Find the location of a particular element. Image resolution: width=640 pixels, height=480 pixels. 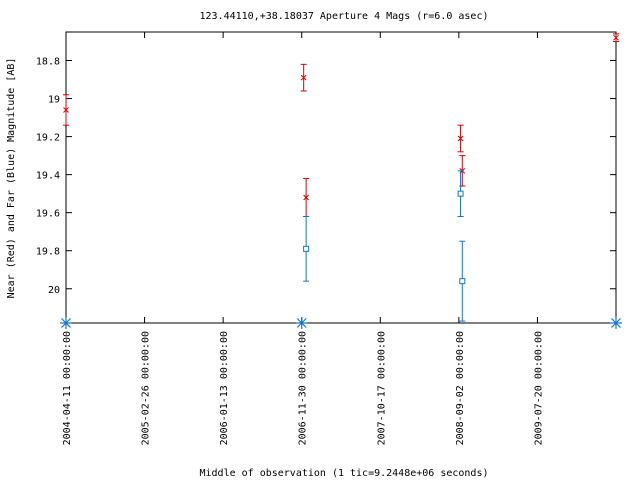

y-tick-label: 19.2 is located at coordinates (48, 138).